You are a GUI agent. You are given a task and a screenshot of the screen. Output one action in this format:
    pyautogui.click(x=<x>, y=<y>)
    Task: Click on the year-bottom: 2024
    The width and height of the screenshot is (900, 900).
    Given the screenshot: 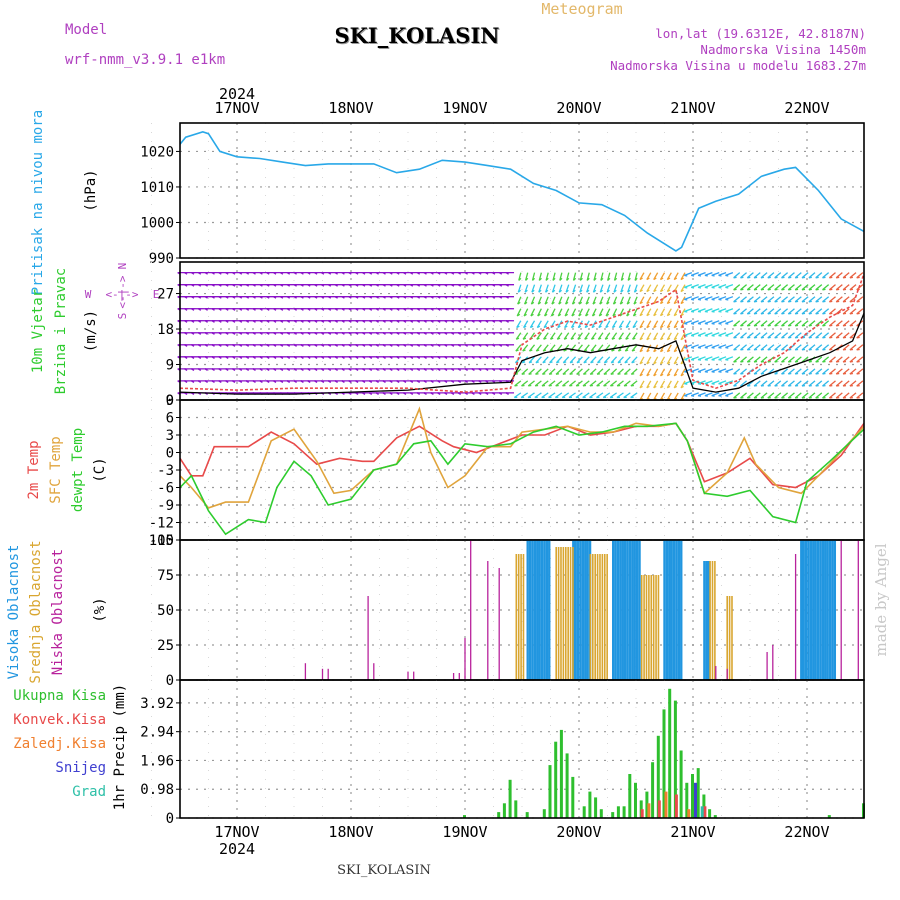 What is the action you would take?
    pyautogui.click(x=237, y=849)
    